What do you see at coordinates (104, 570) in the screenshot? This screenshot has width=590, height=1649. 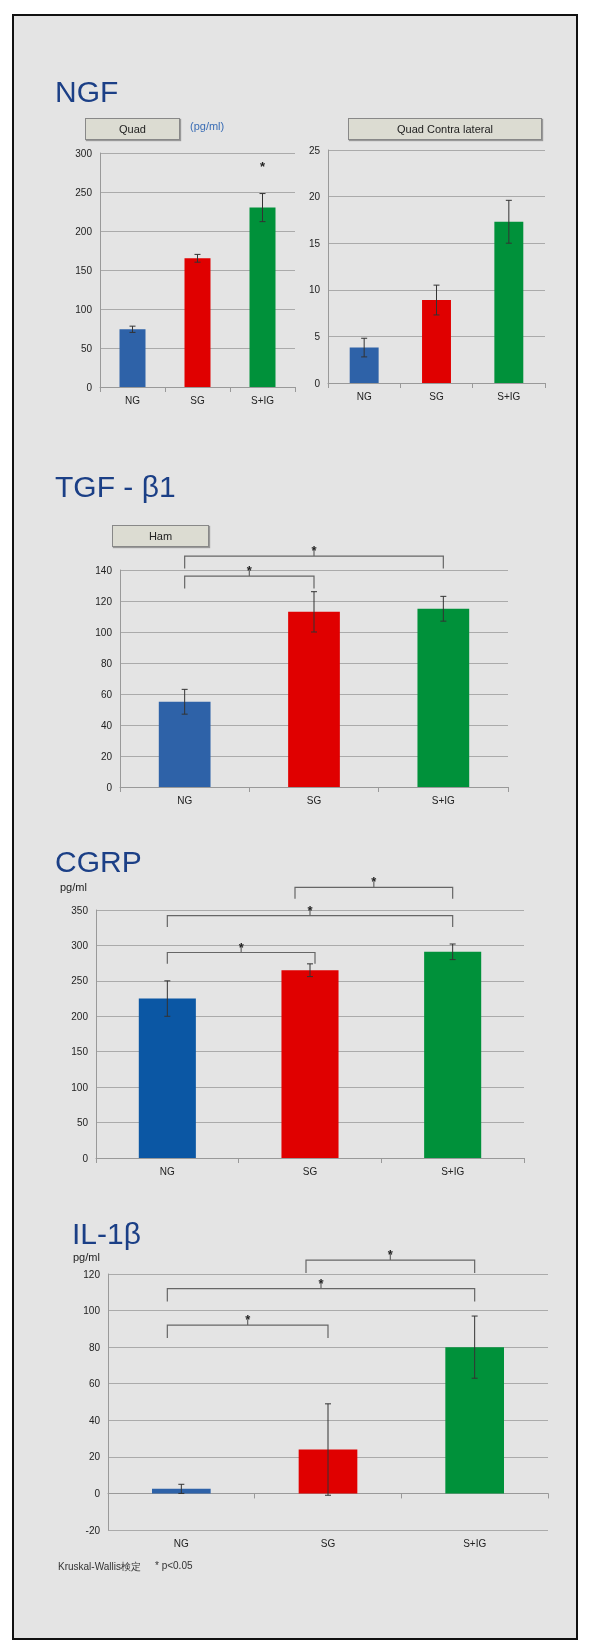 I see `y-tick-label: 140` at bounding box center [104, 570].